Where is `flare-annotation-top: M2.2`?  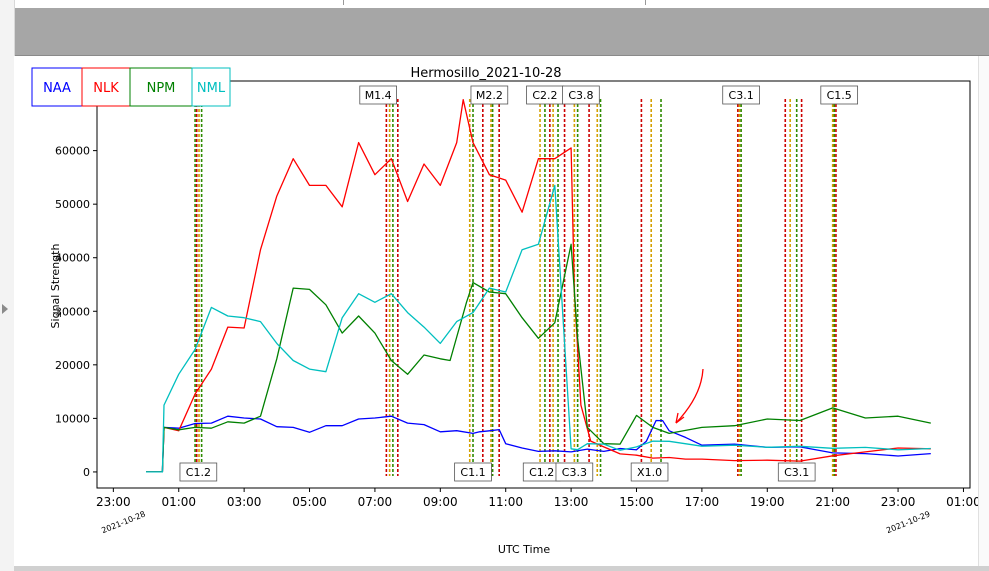 flare-annotation-top: M2.2 is located at coordinates (489, 95).